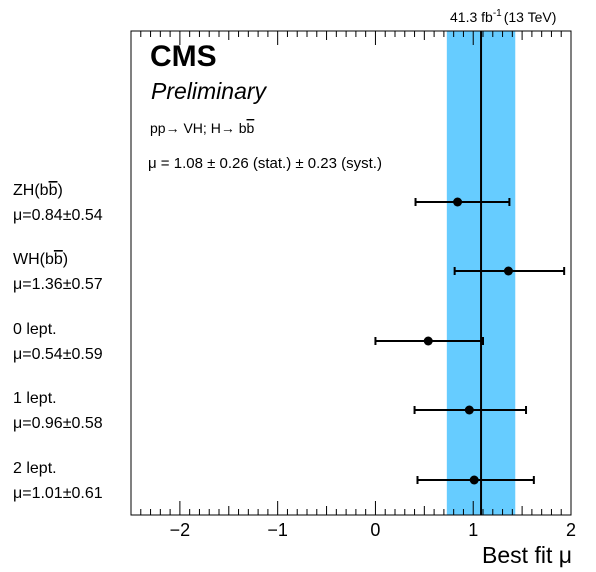 The width and height of the screenshot is (596, 572). Describe the element at coordinates (375, 530) in the screenshot. I see `x-tick-label: 0` at that location.